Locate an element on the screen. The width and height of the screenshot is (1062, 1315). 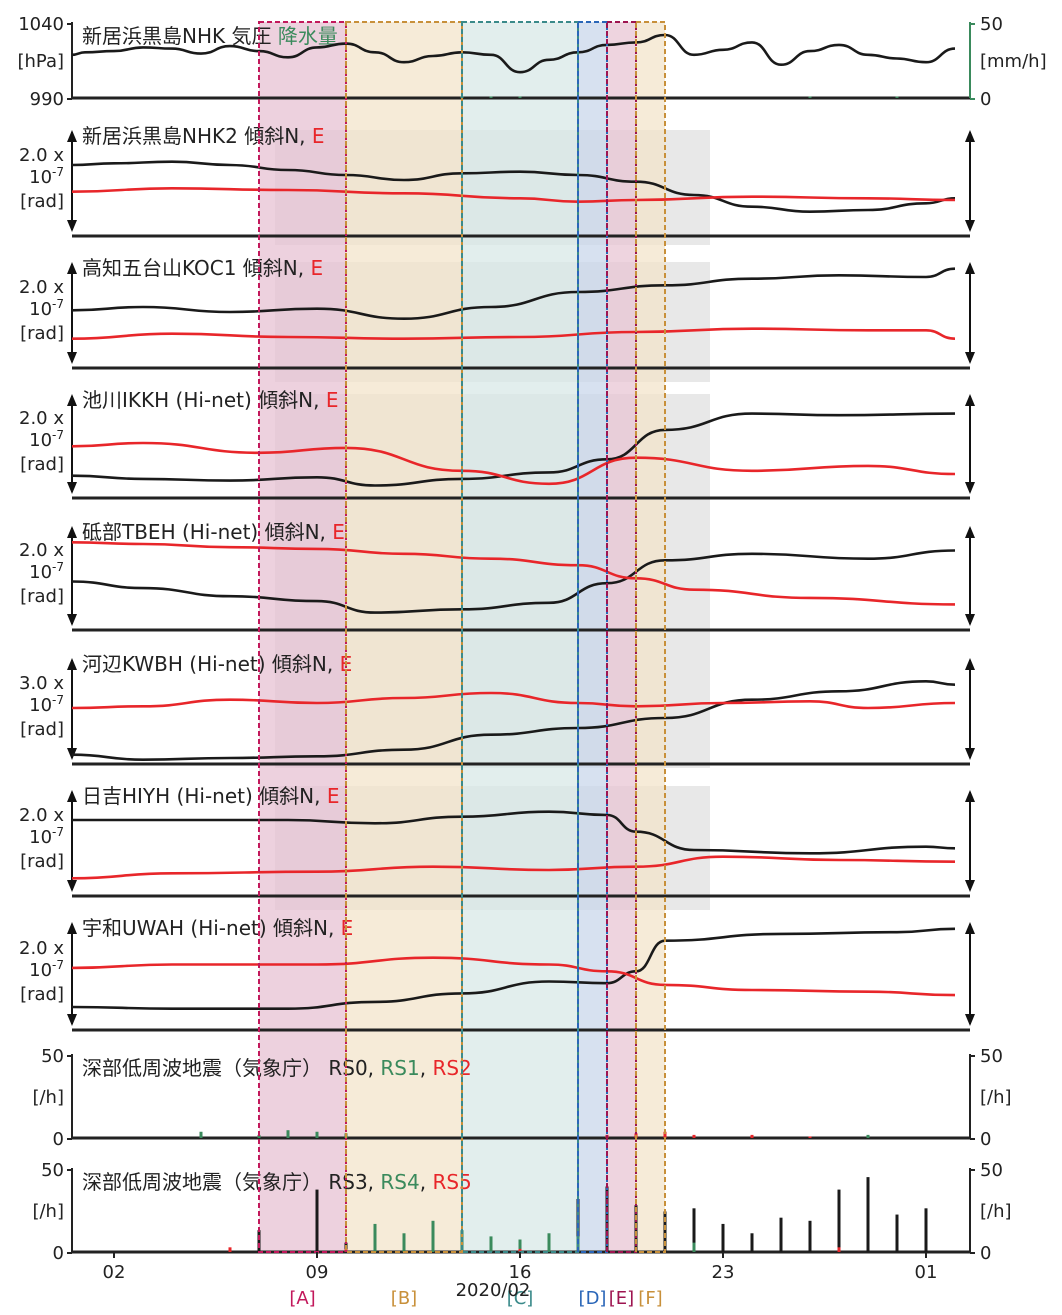
panel-TBEH: 砥部TBEH (Hi-net) 傾斜N, E 2.0 x10-7 [rad] is located at coordinates (497, 576).